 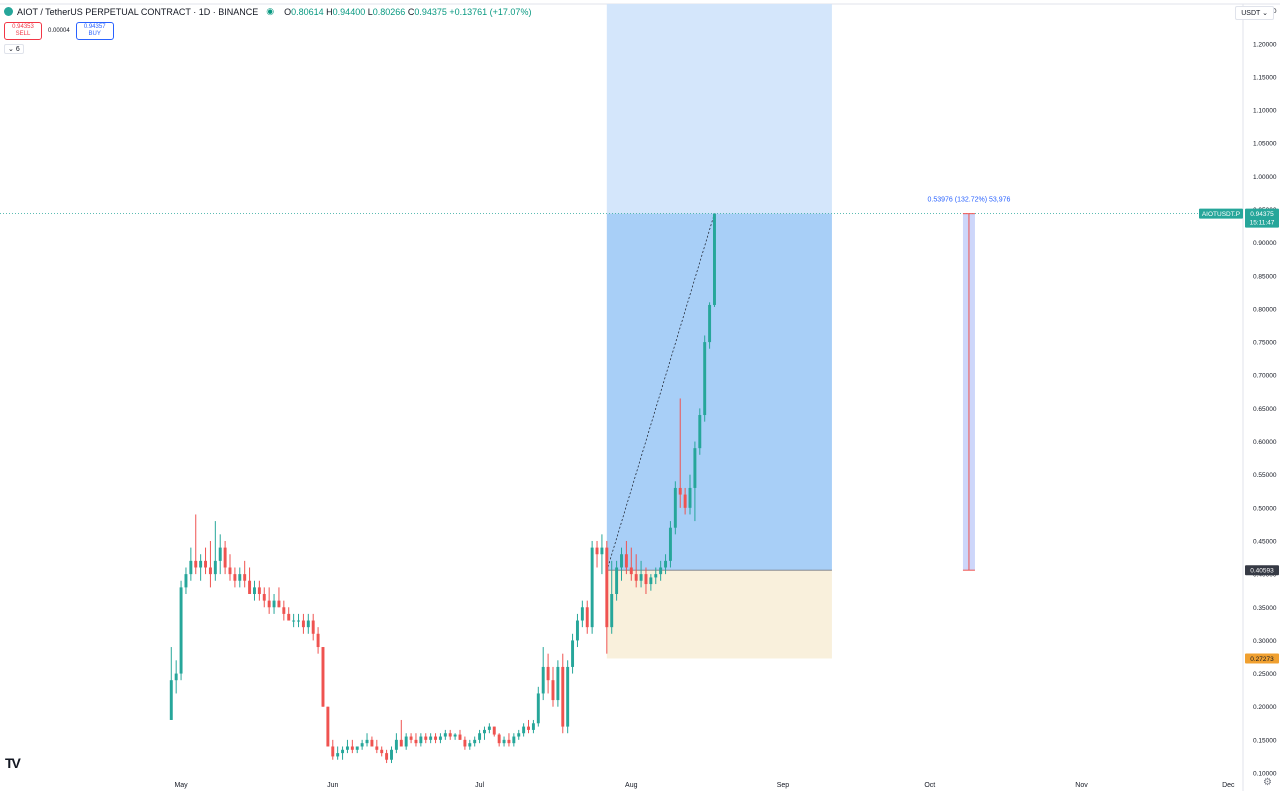 I want to click on x-tick-label: Dec, so click(x=1228, y=785).